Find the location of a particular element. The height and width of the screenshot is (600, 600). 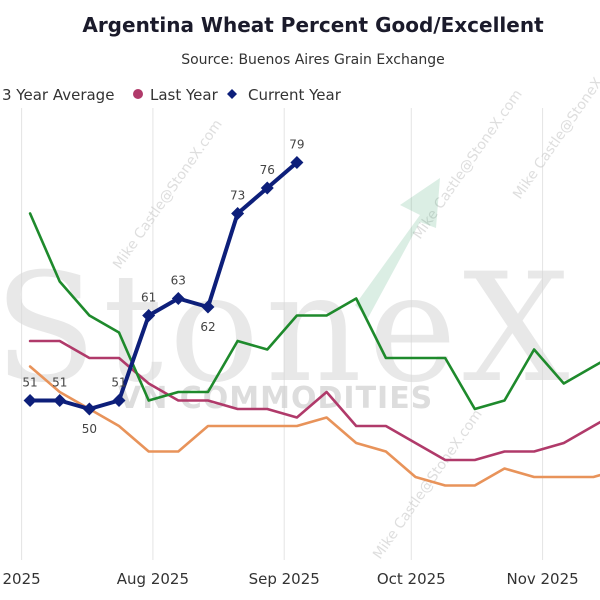

x-tick-label: Aug 2025 is located at coordinates (153, 579).